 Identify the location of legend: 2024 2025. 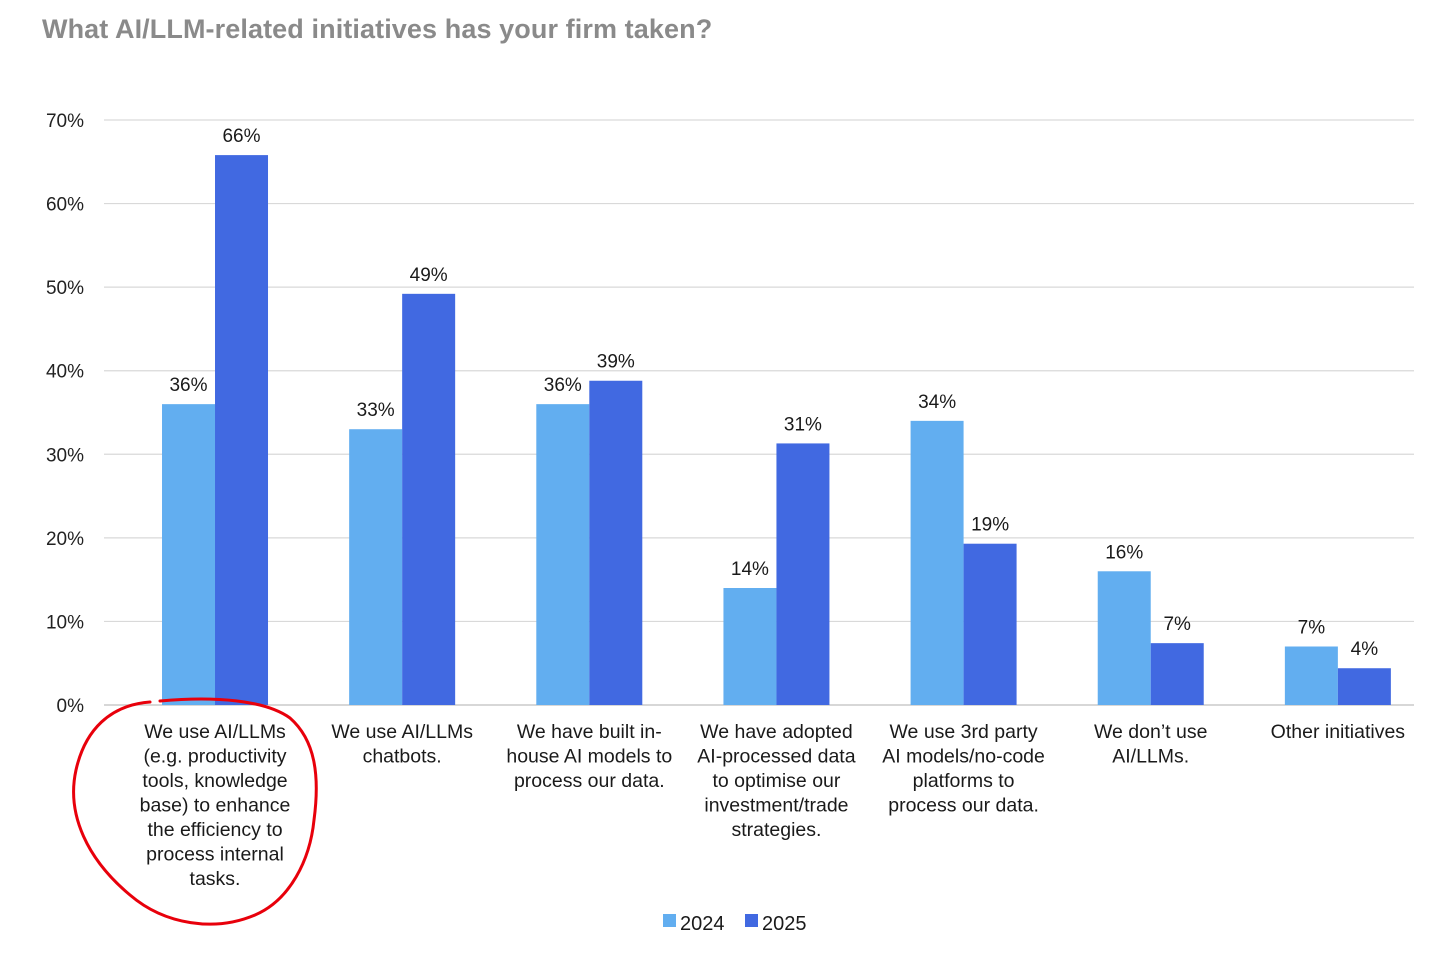
(735, 924).